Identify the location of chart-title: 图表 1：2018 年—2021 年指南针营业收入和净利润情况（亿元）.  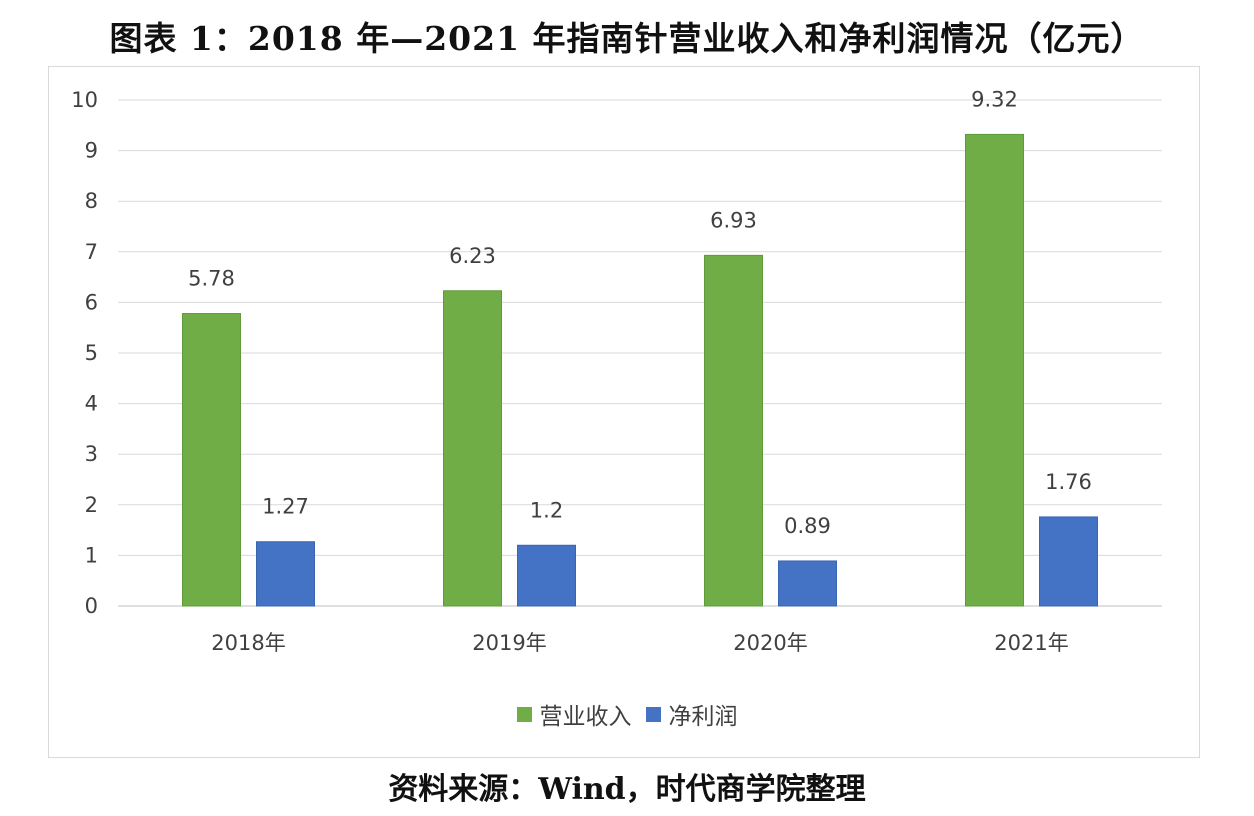
(627, 38).